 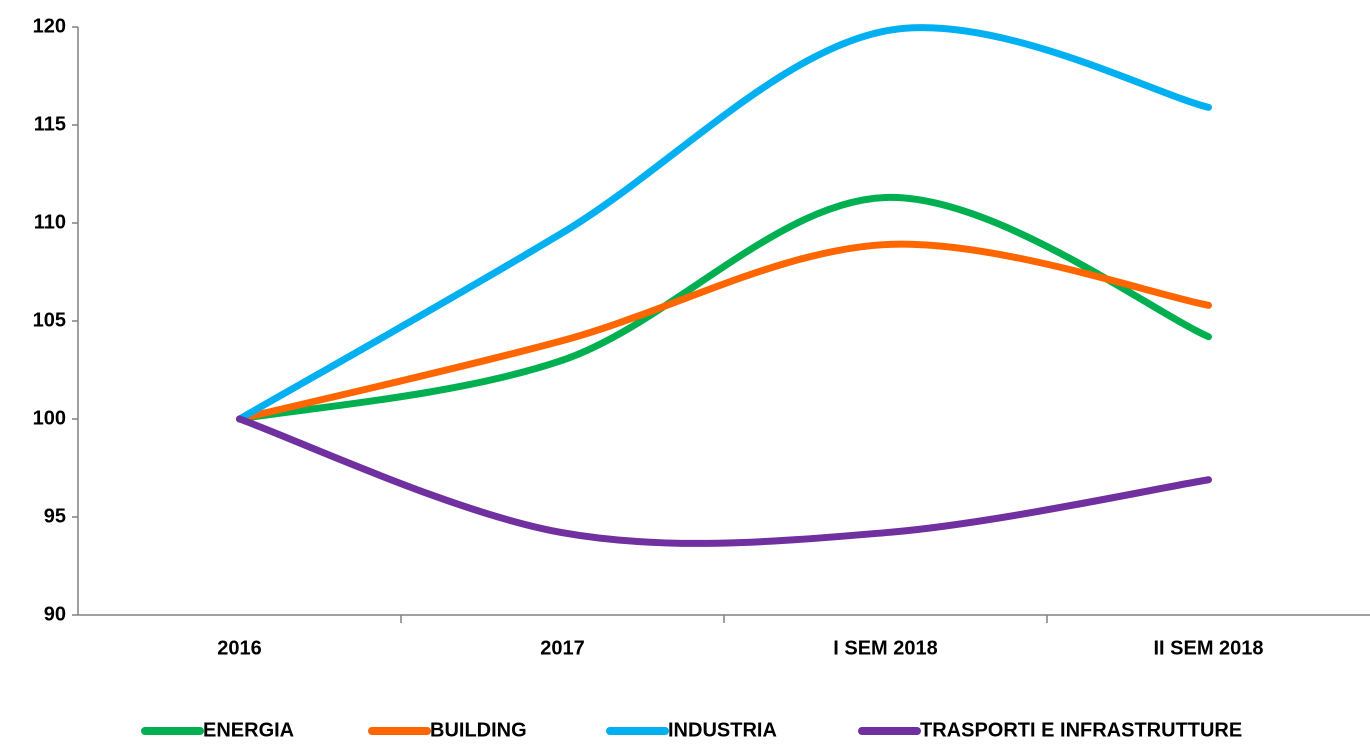 What do you see at coordinates (239, 648) in the screenshot?
I see `x-tick-label: 2016` at bounding box center [239, 648].